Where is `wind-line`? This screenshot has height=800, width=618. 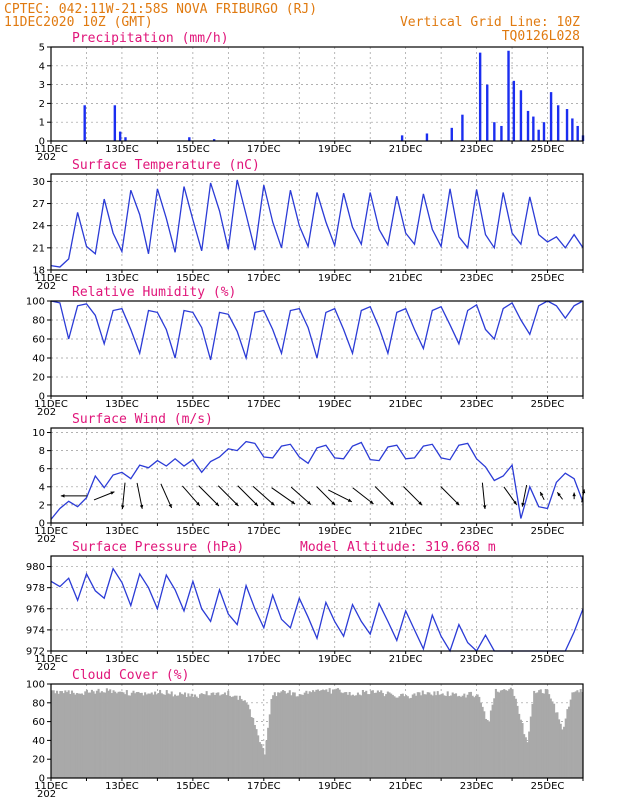 wind-line is located at coordinates (317, 480).